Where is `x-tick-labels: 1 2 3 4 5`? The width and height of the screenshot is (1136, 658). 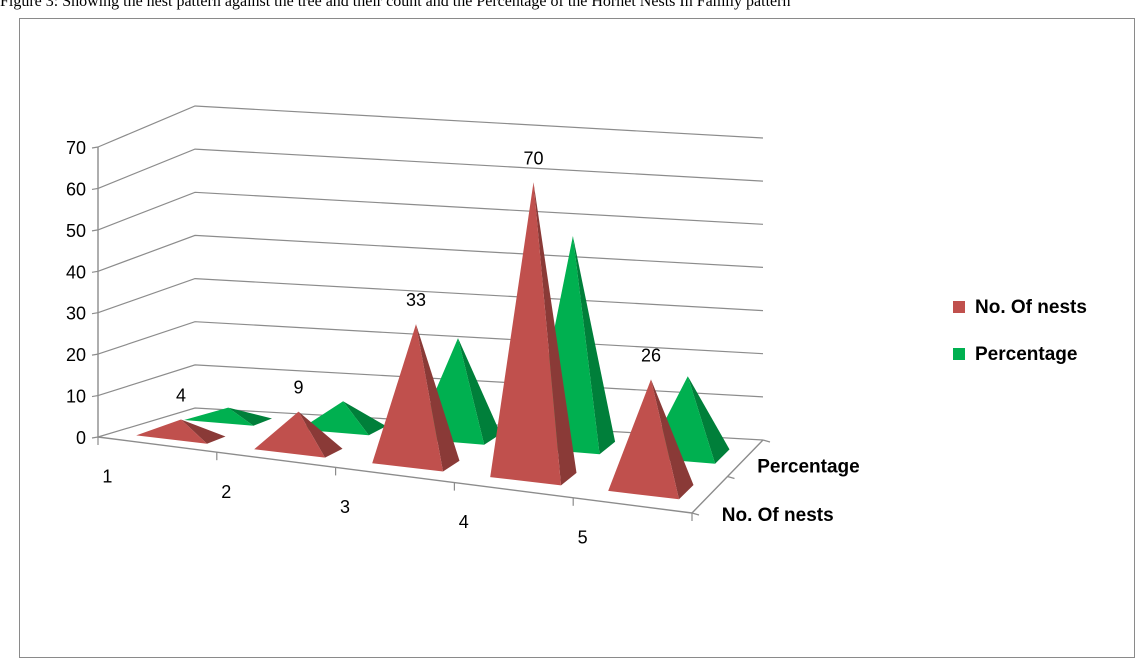 x-tick-labels: 1 2 3 4 5 is located at coordinates (344, 507).